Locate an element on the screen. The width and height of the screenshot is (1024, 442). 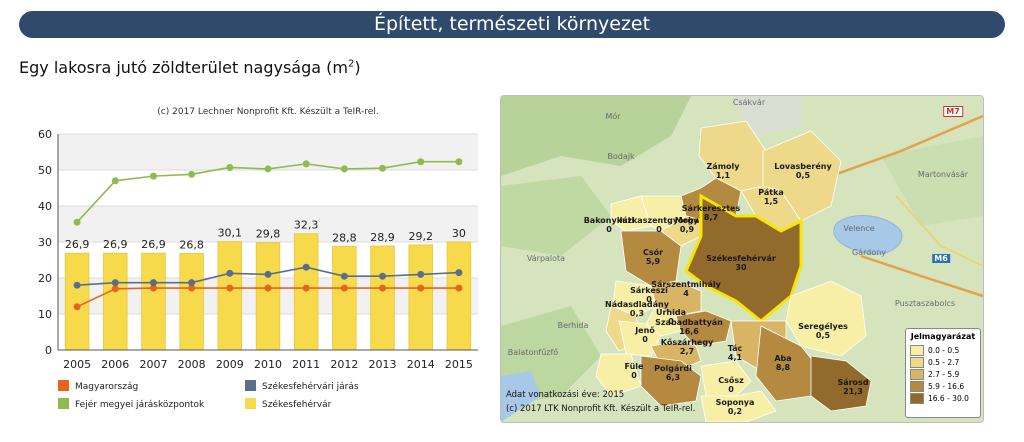
region-label-soponya: Soponya 0,2 is located at coordinates (735, 407).